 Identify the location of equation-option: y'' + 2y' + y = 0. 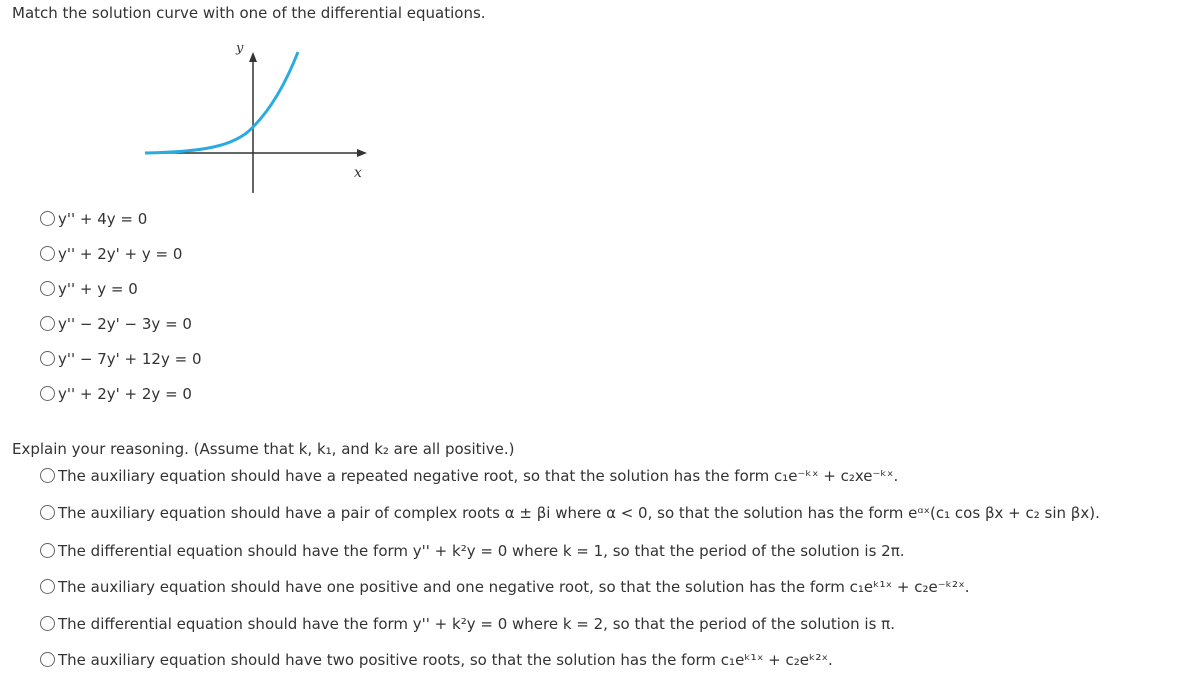
(120, 254).